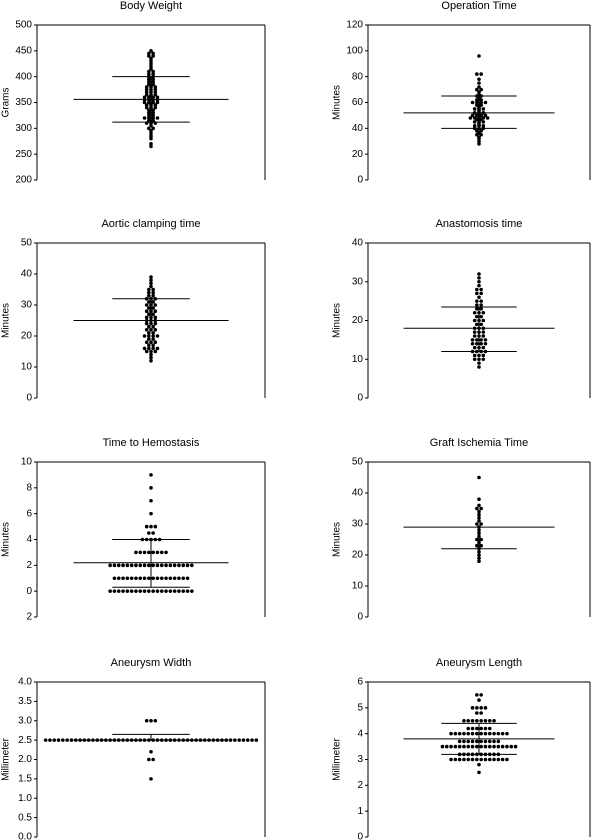 The image size is (600, 840). I want to click on chart-title: Graft Ischemia Time, so click(479, 443).